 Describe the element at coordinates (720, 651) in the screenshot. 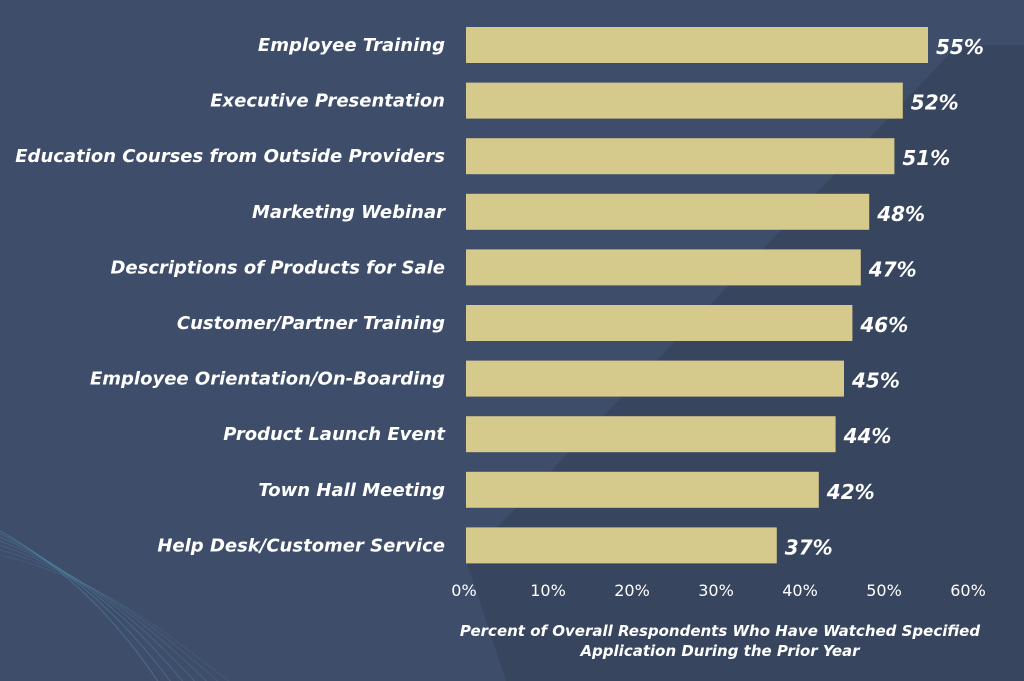

I see `x-axis-title-line: Application During the Prior Year` at that location.